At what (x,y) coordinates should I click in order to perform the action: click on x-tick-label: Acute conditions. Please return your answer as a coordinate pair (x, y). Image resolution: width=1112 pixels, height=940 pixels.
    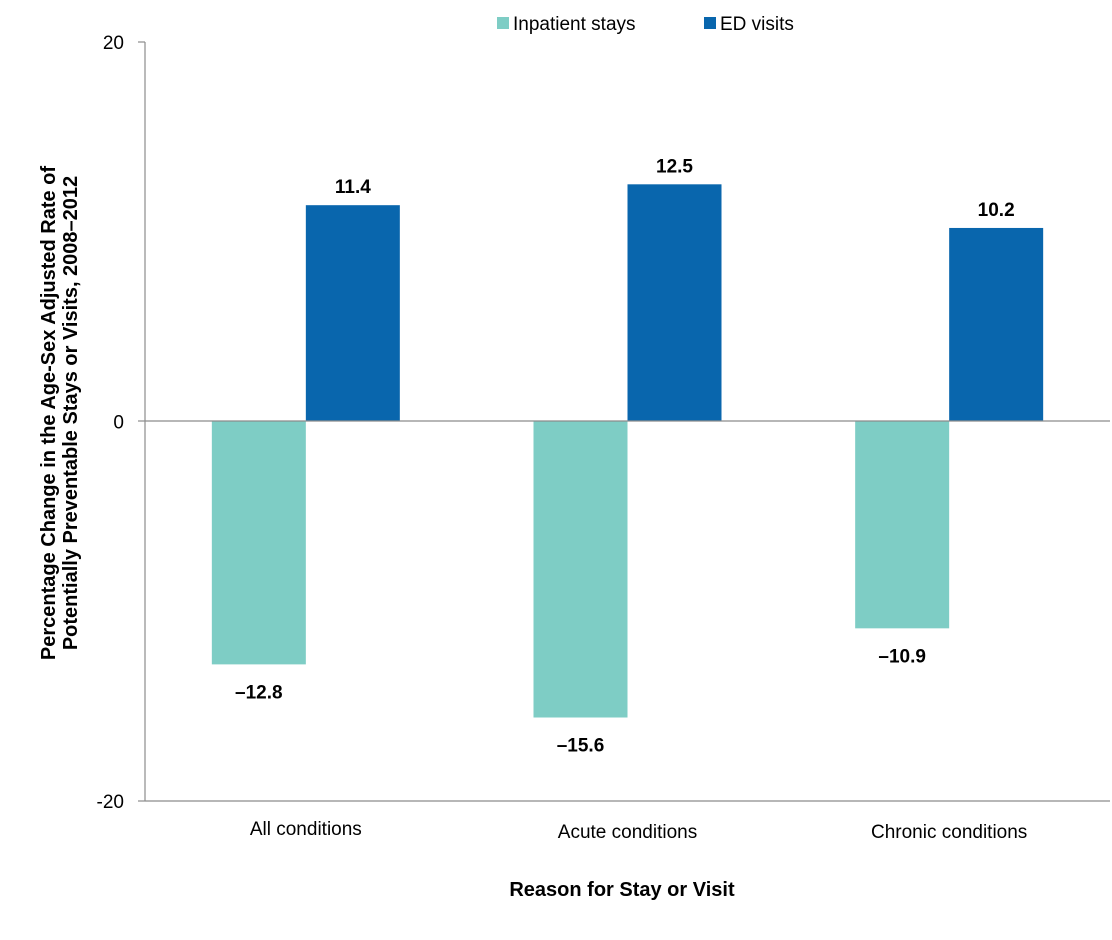
    Looking at the image, I should click on (627, 832).